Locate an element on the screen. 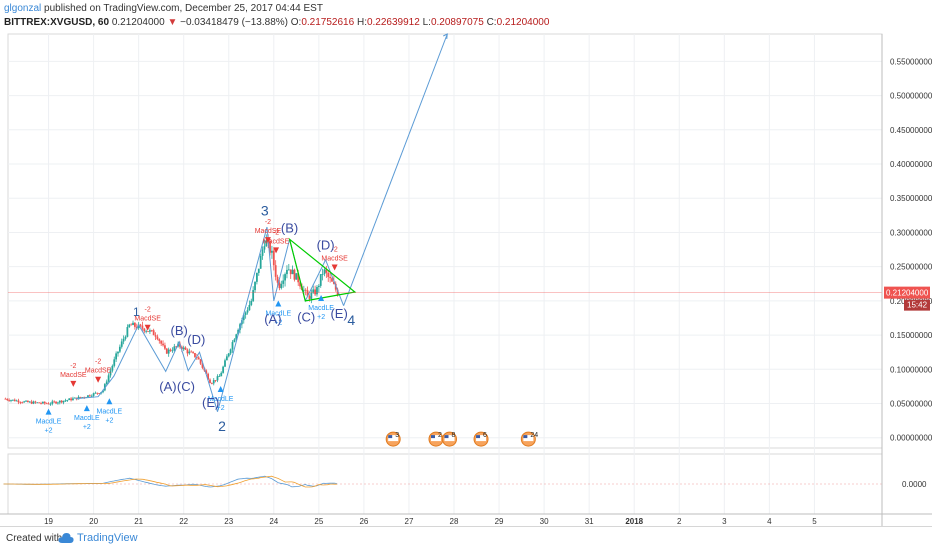  y-tick-label: 0.40000000 is located at coordinates (911, 164).